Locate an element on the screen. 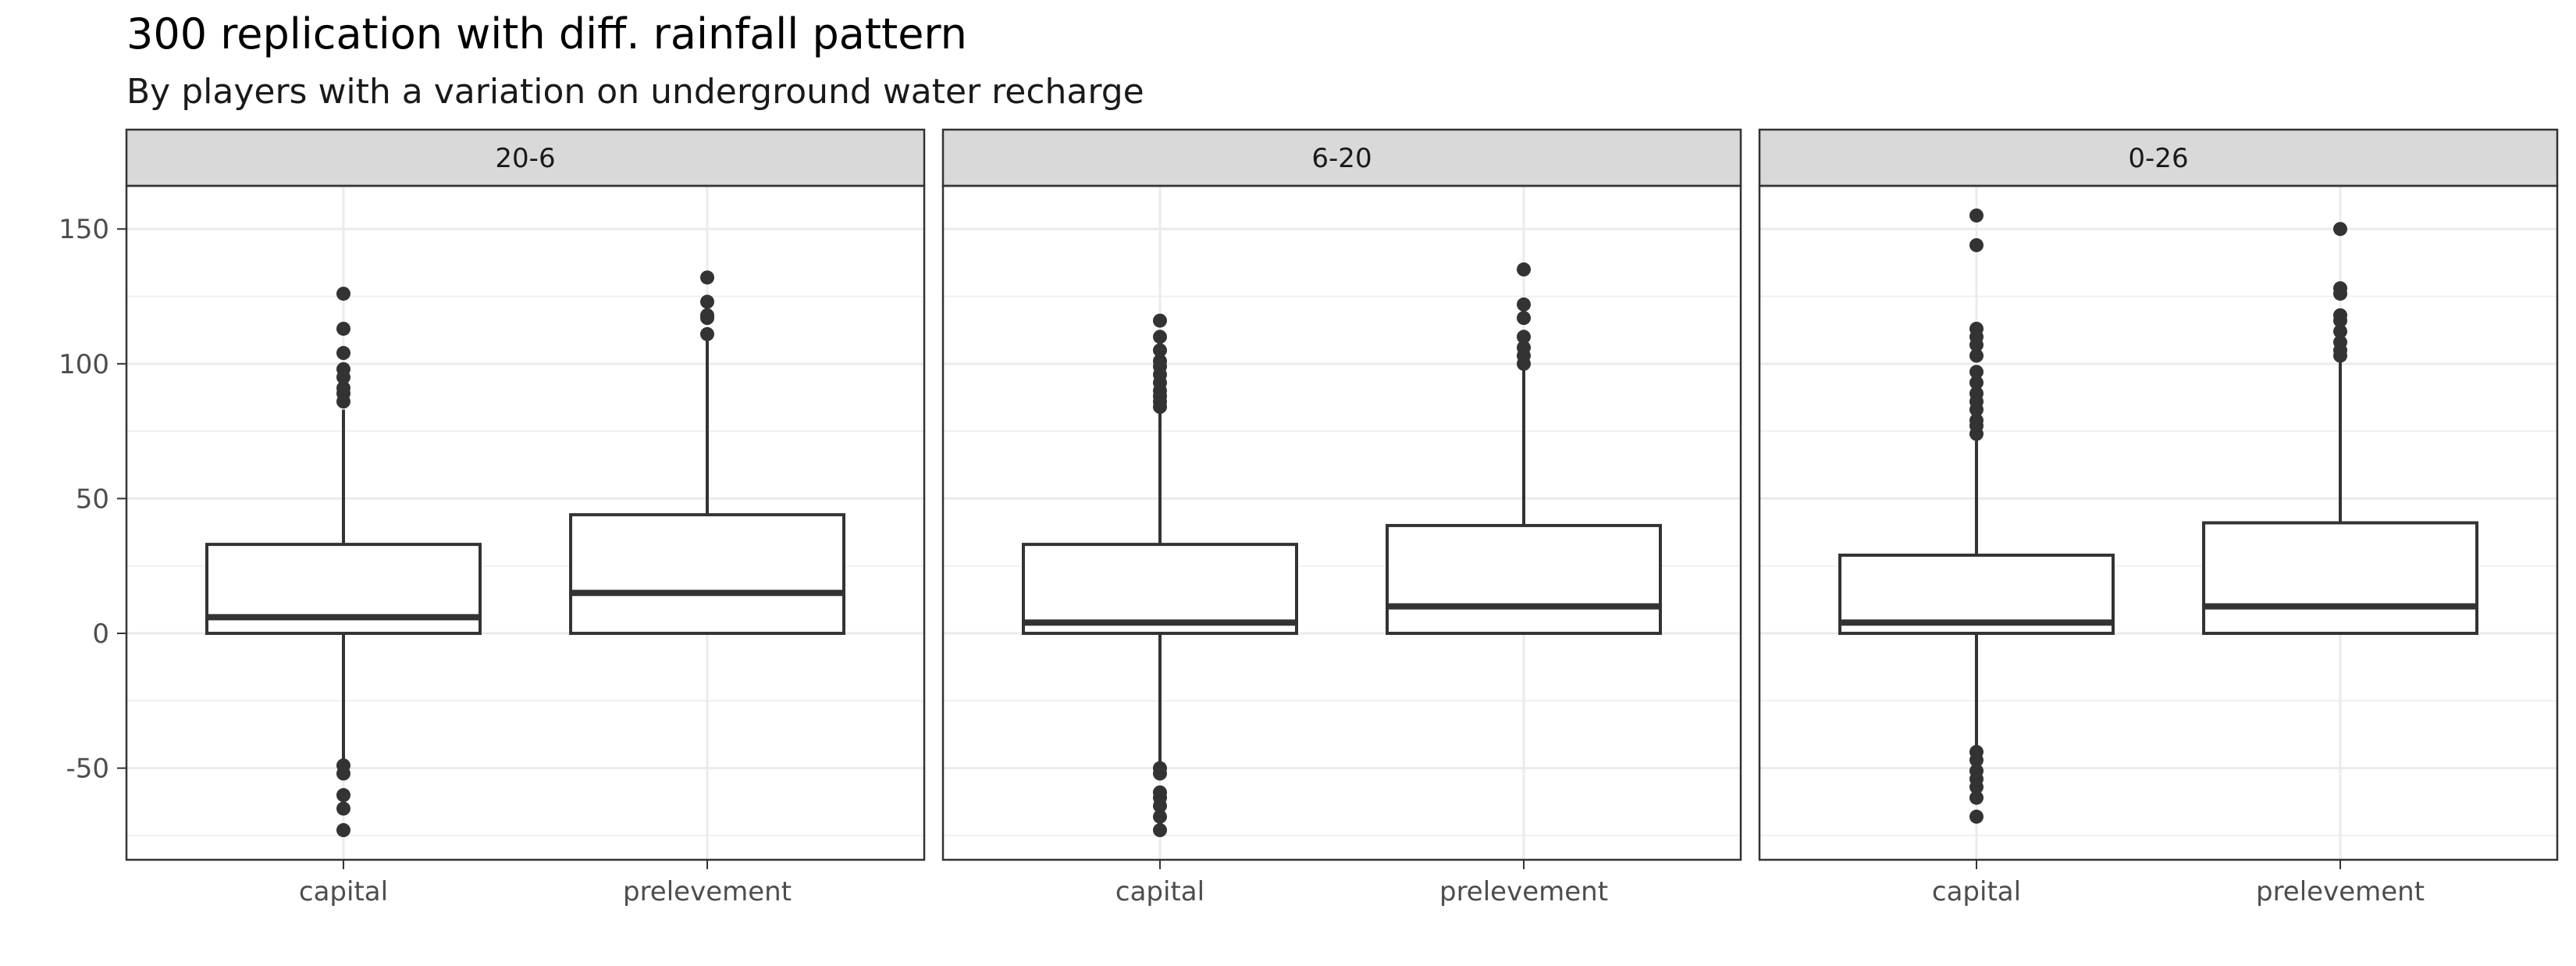  y-axis: -50 0 50 100 150 is located at coordinates (92, 499).